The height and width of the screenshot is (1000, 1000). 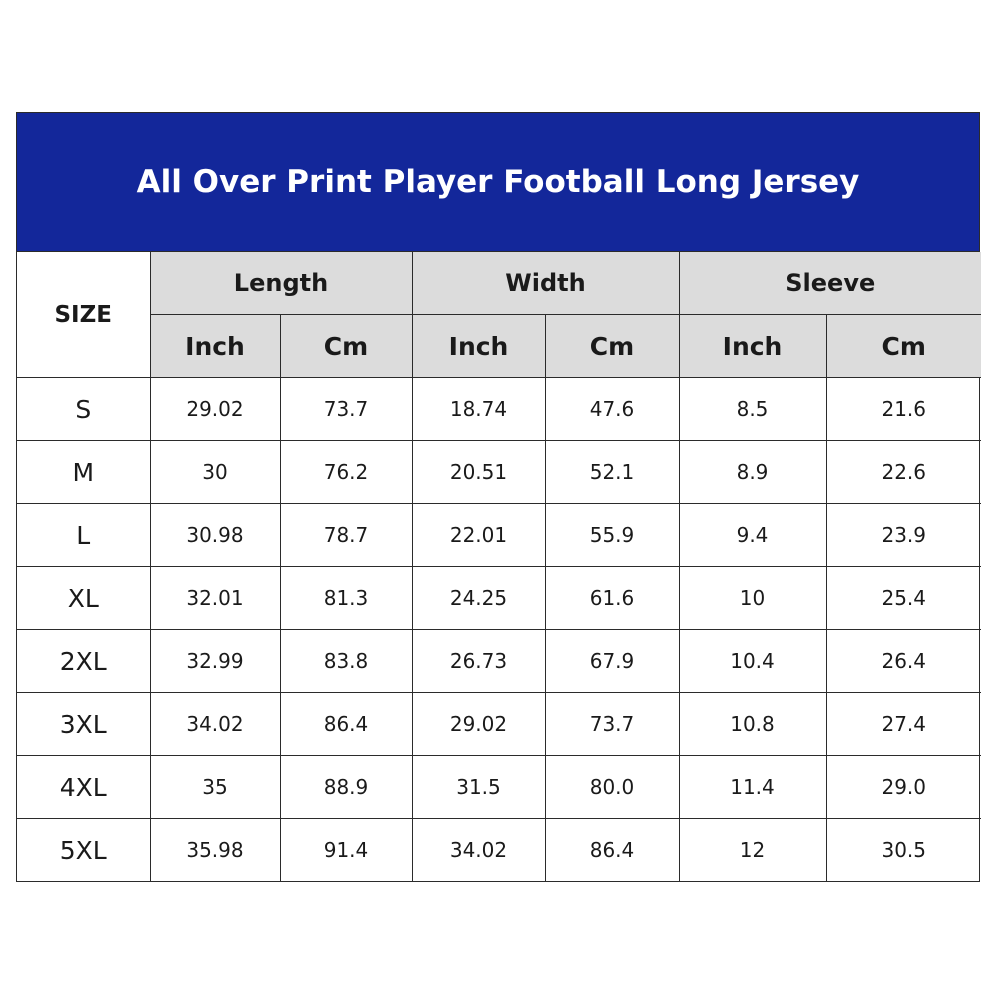 What do you see at coordinates (478, 787) in the screenshot?
I see `width-inch-cell: 31.5` at bounding box center [478, 787].